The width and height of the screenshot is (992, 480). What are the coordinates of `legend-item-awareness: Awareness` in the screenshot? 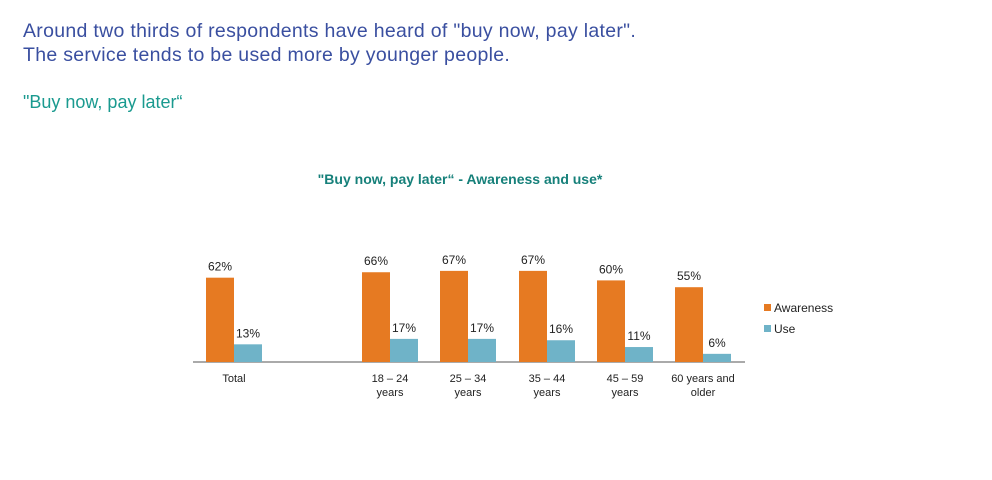 It's located at (798, 307).